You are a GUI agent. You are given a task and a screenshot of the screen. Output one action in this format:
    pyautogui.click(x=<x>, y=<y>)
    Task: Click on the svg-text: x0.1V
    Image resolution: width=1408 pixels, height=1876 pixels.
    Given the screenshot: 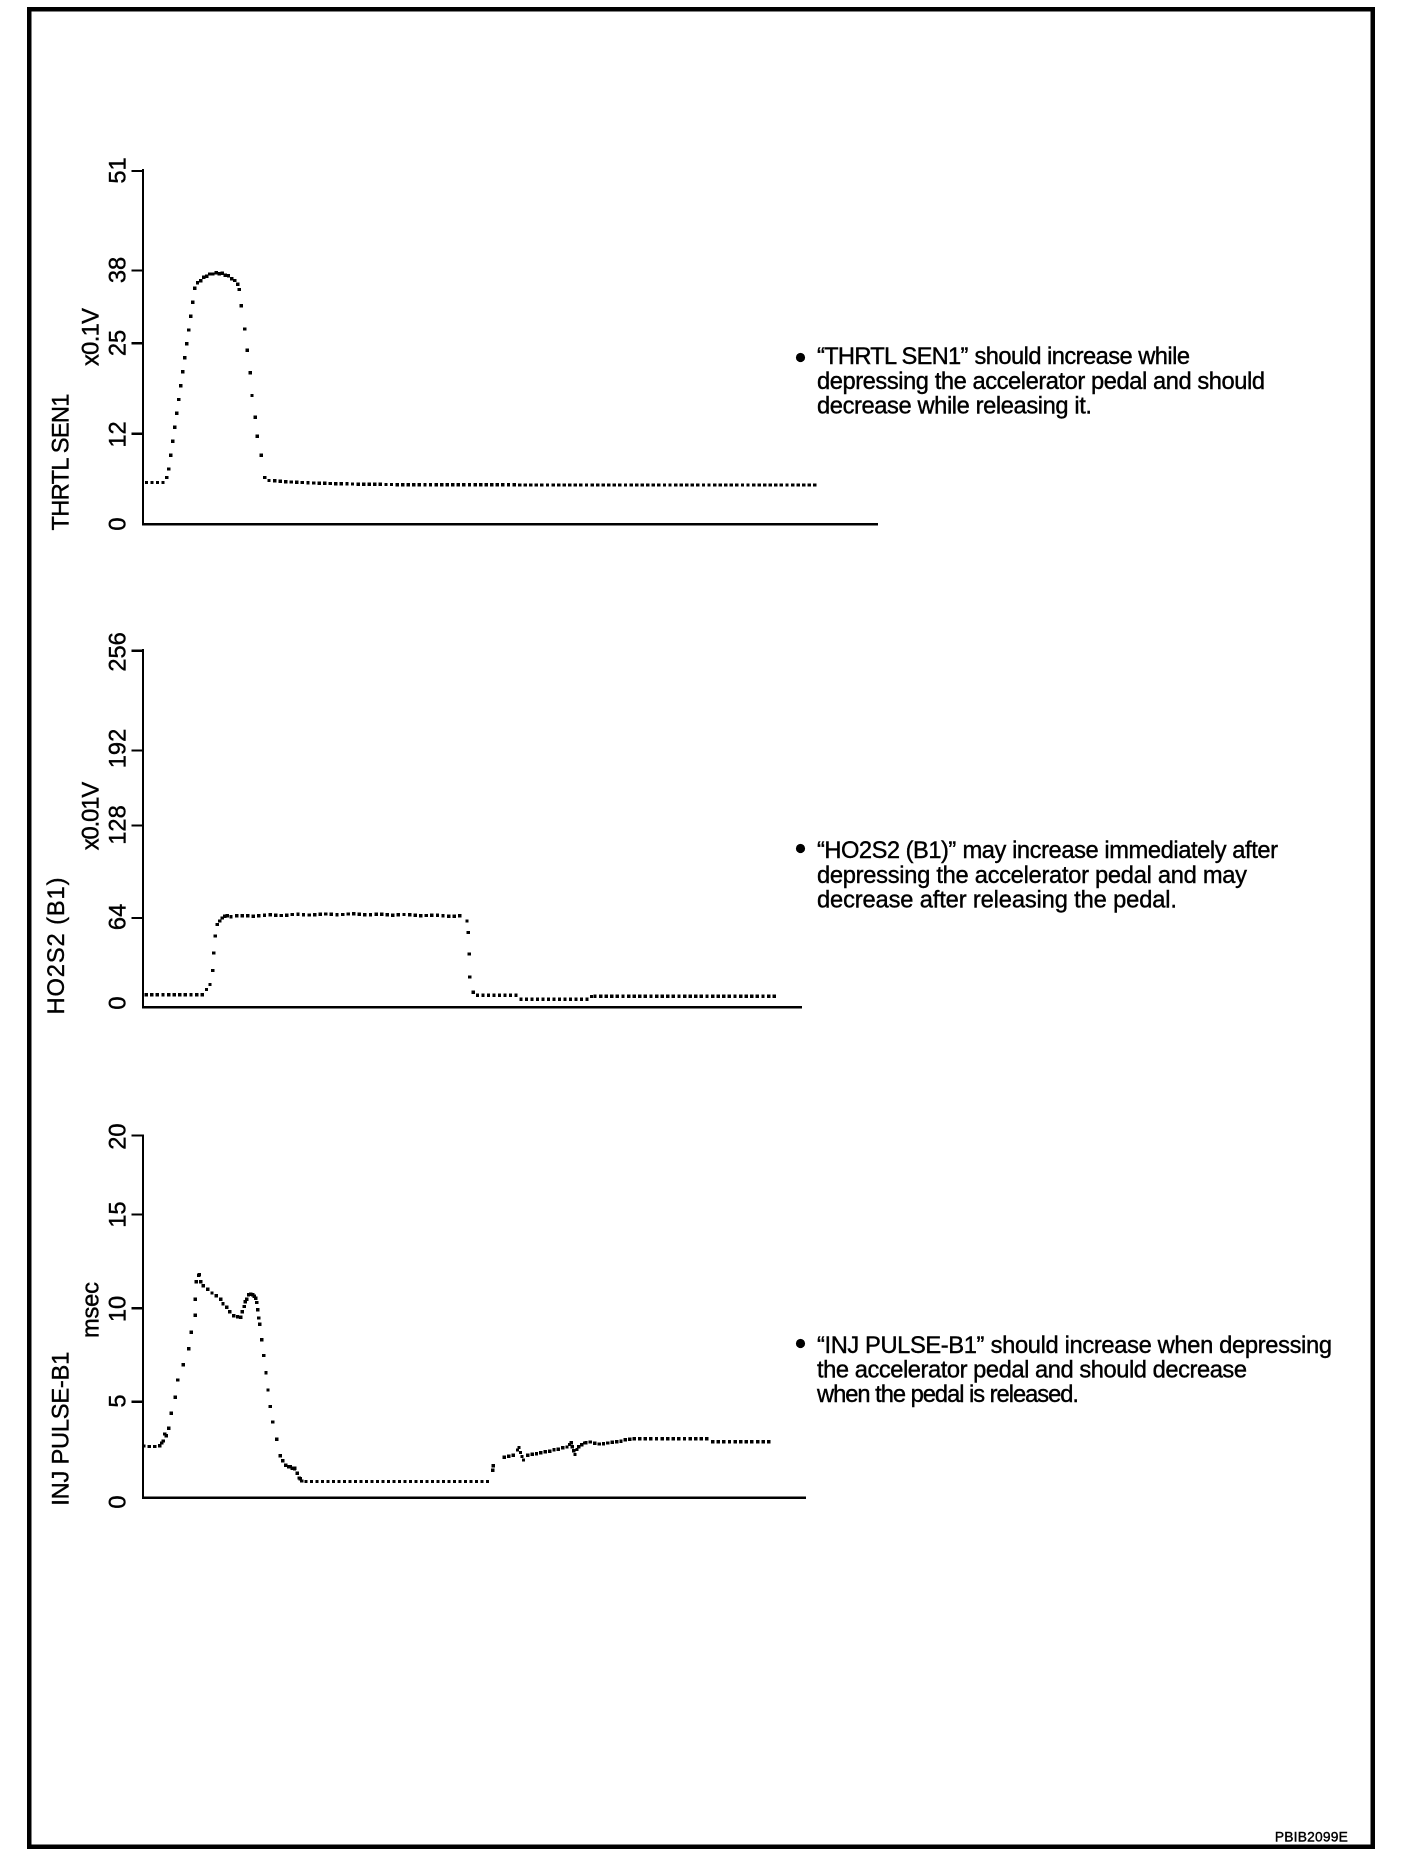 What is the action you would take?
    pyautogui.click(x=92, y=337)
    